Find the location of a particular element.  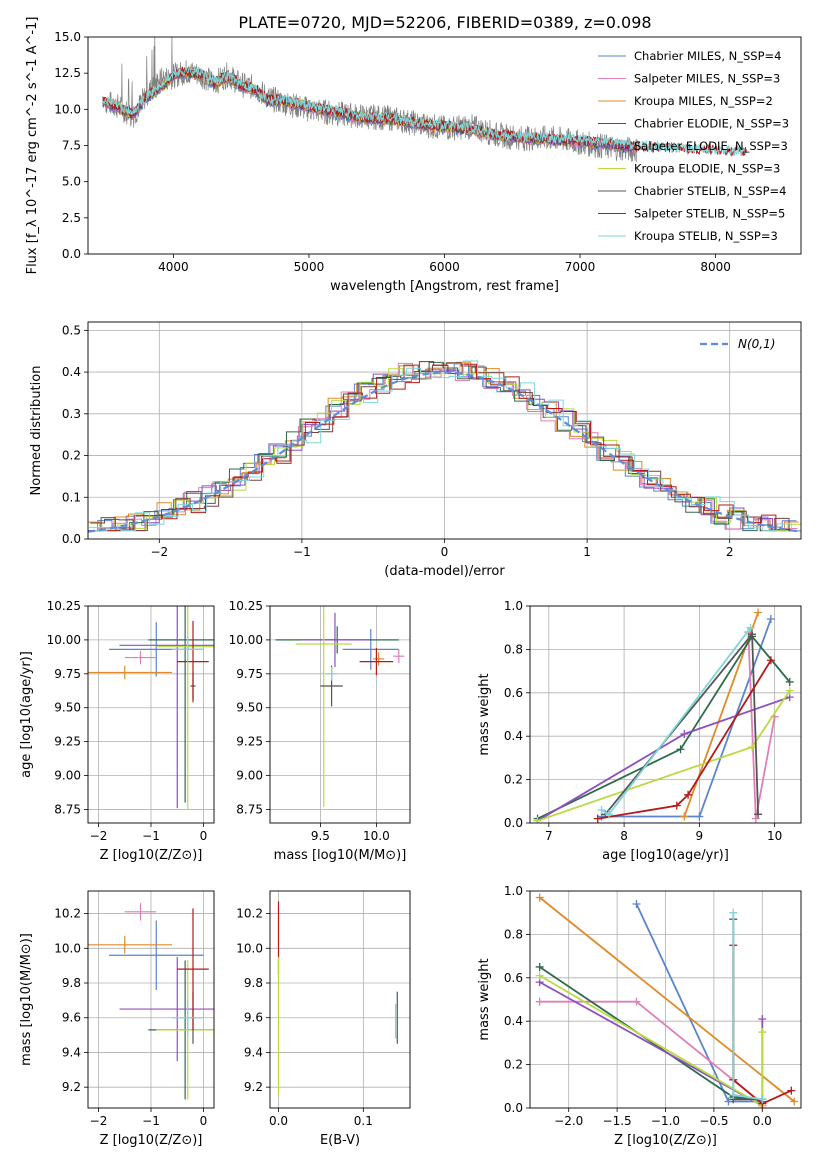

y-tick-label: 10.25 is located at coordinates (246, 606).